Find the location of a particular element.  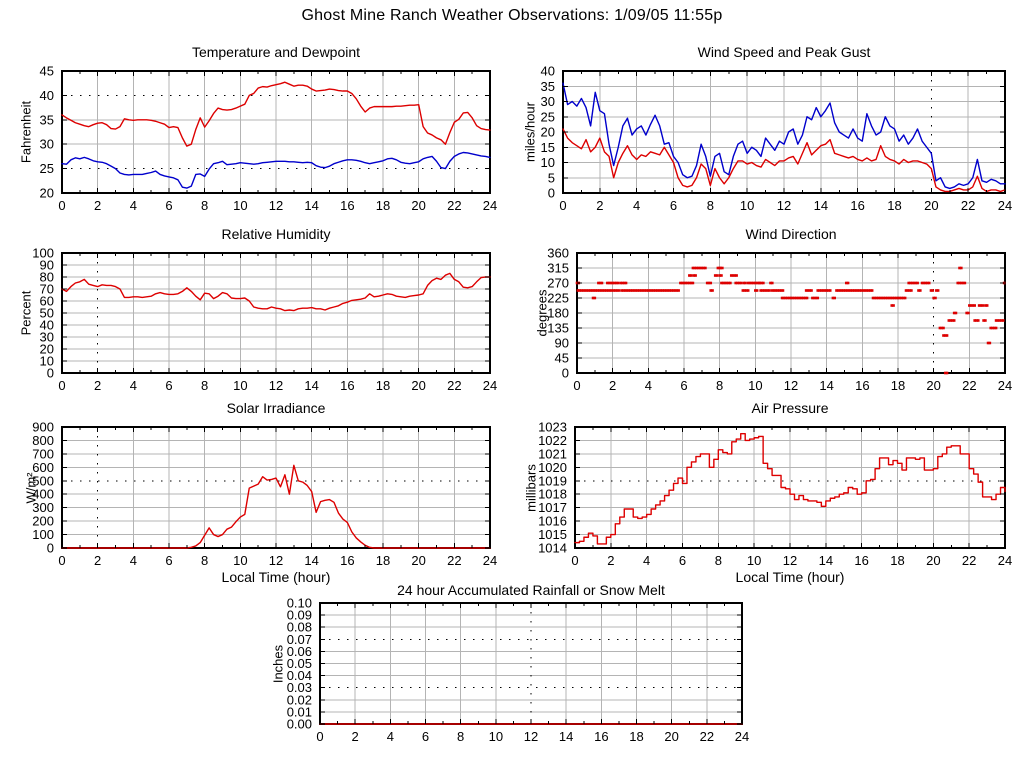

y-axis-label: miles/hour is located at coordinates (530, 132).